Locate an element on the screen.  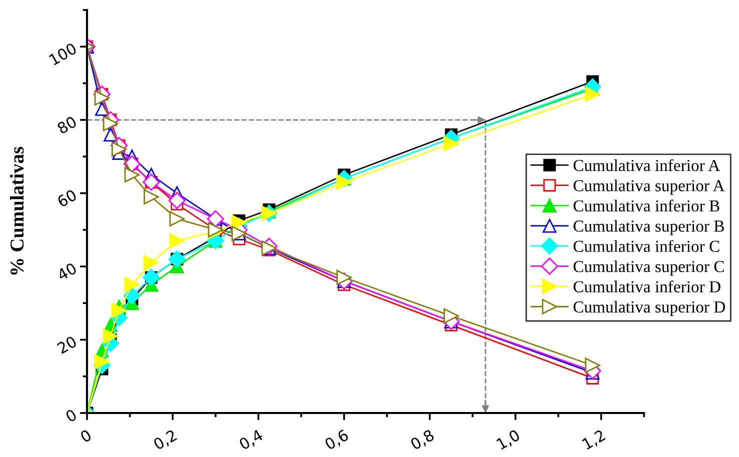
x-tick-label: 0,6 is located at coordinates (337, 440).